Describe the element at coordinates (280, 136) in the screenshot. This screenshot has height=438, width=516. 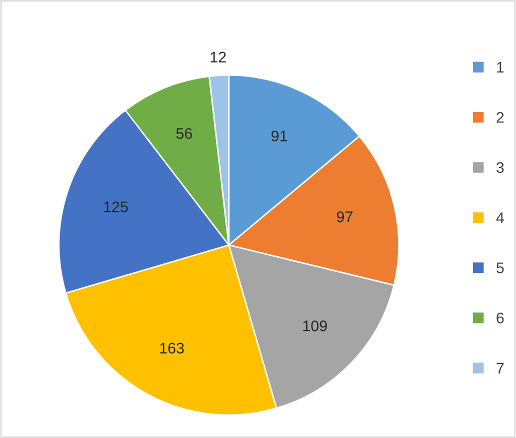
I see `data-label: 91` at that location.